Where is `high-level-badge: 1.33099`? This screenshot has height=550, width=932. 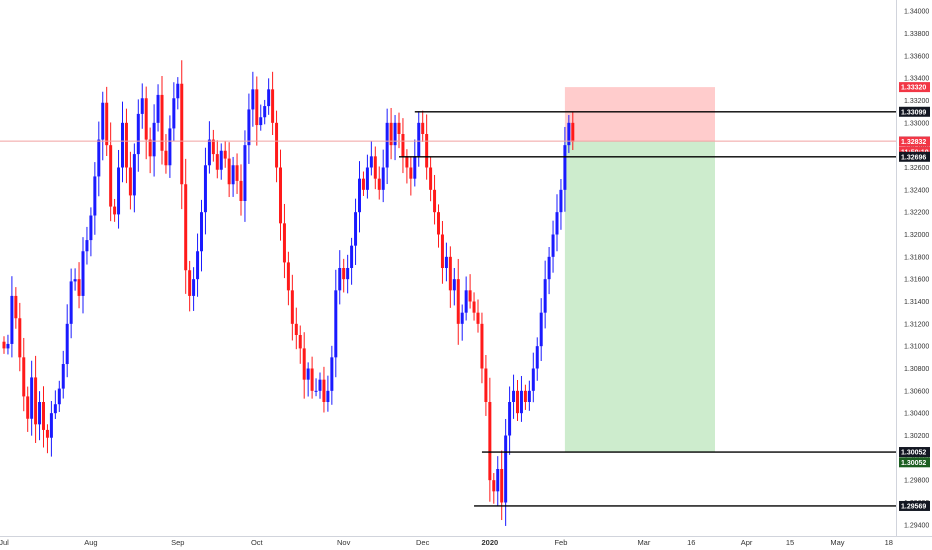
high-level-badge: 1.33099 is located at coordinates (914, 111).